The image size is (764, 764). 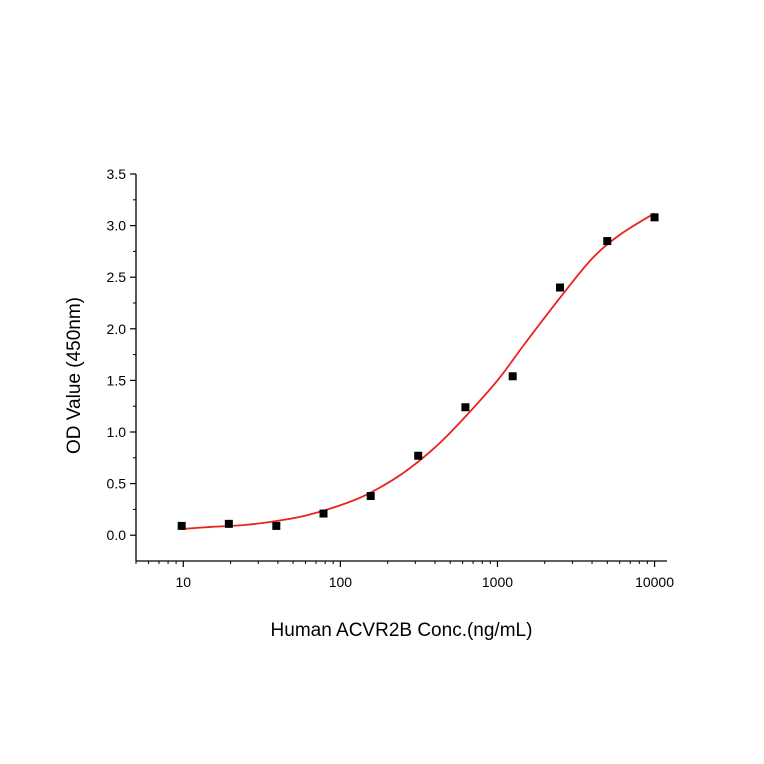 I want to click on y-tick-label: 0.0, so click(x=117, y=535).